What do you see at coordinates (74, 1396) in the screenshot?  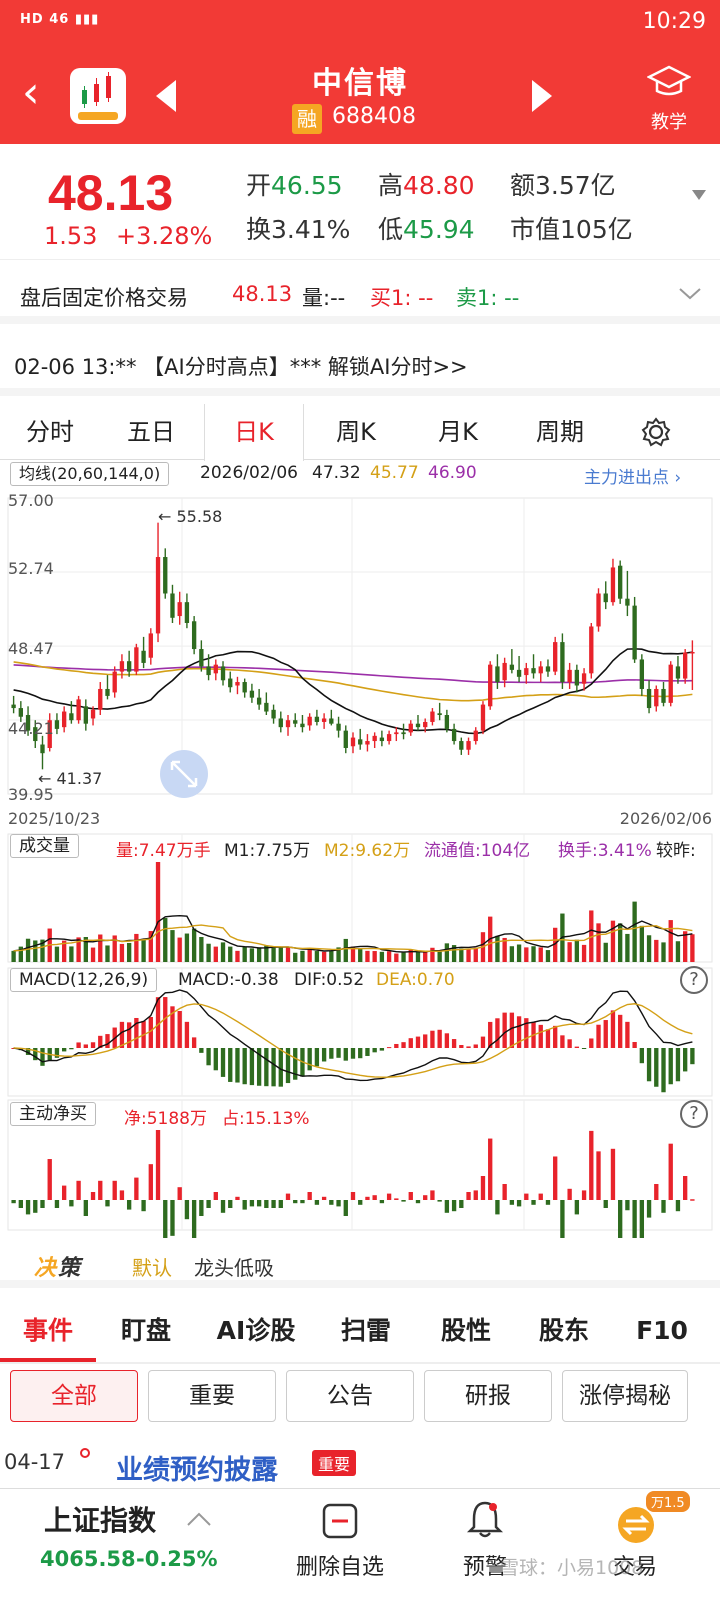 I see `filter-all: 全部` at bounding box center [74, 1396].